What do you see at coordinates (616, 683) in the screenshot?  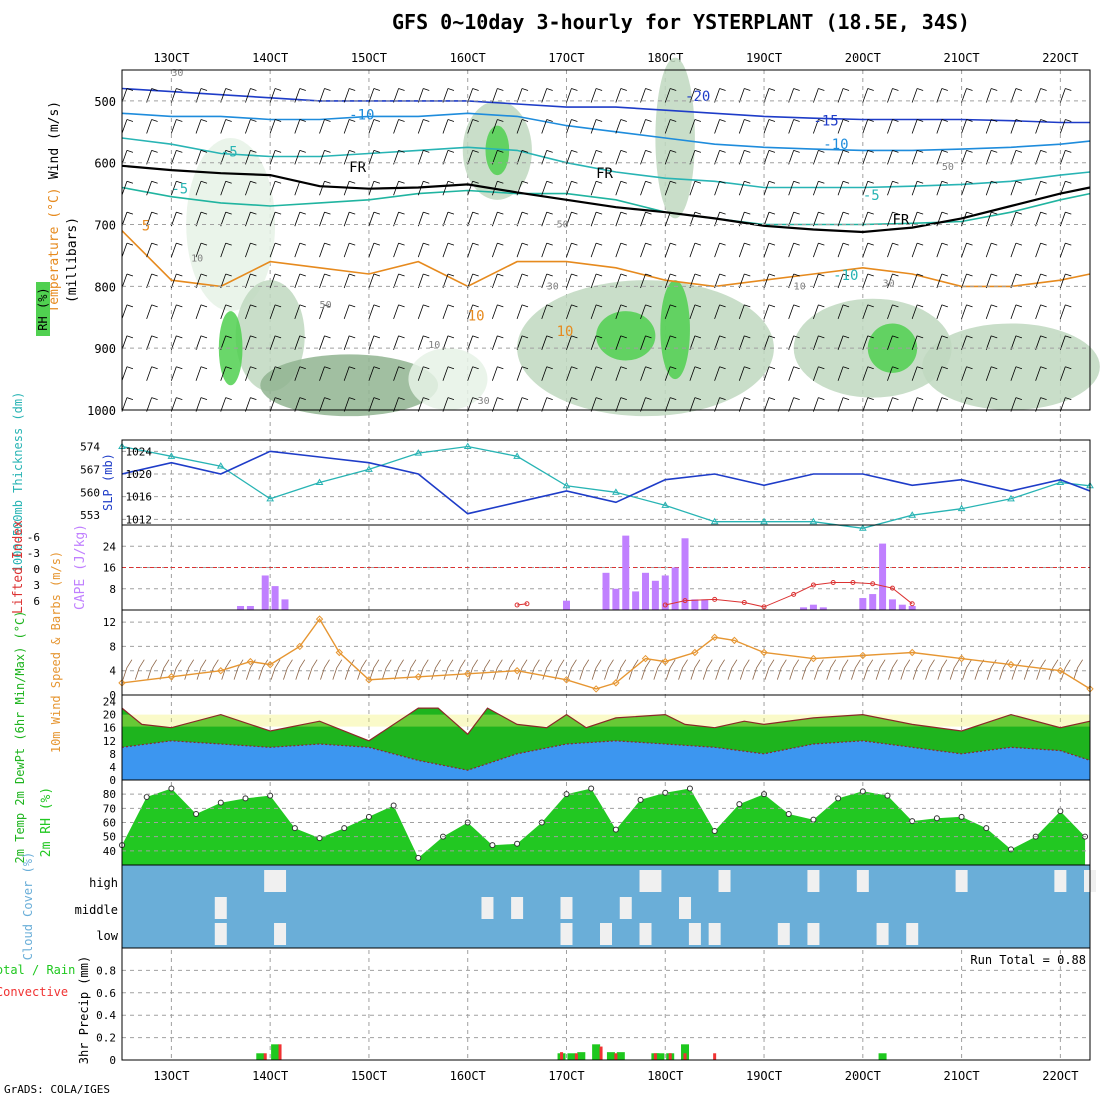 I see `wind-speed-point` at bounding box center [616, 683].